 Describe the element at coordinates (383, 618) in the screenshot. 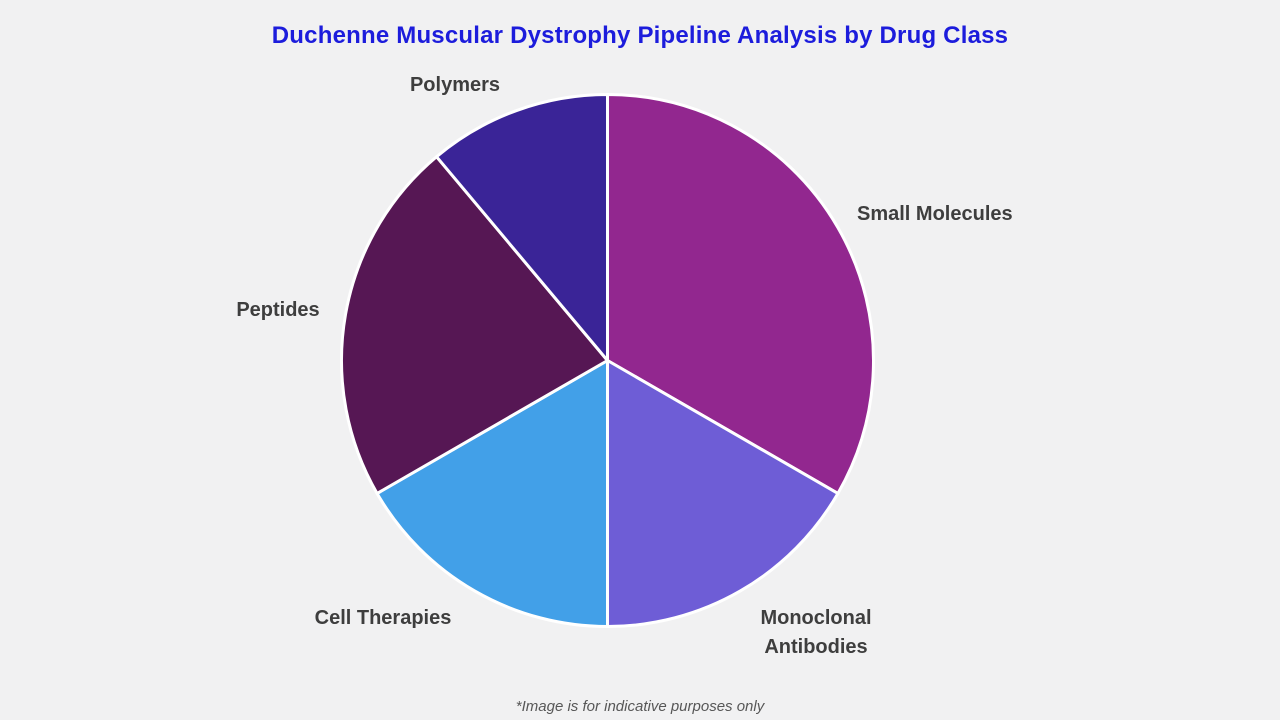

I see `slice-label-cell-therapies: Cell Therapies` at that location.